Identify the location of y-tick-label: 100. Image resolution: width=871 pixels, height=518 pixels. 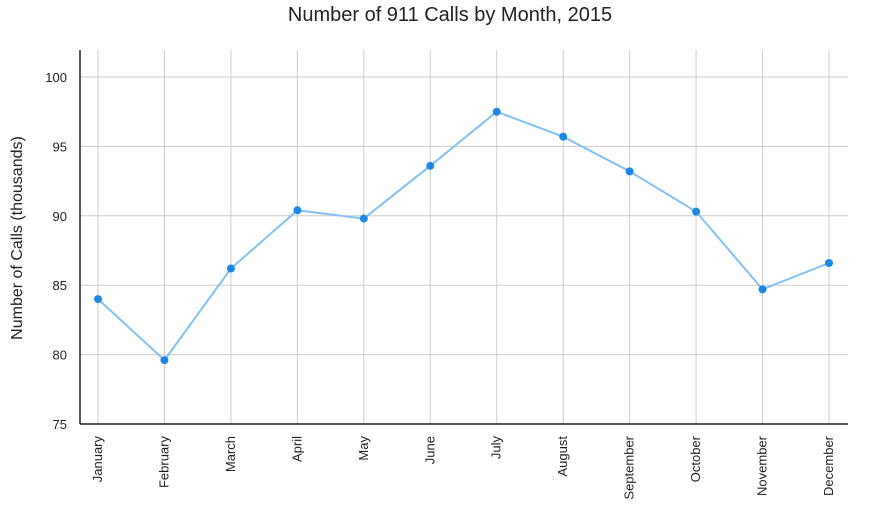
(56, 77).